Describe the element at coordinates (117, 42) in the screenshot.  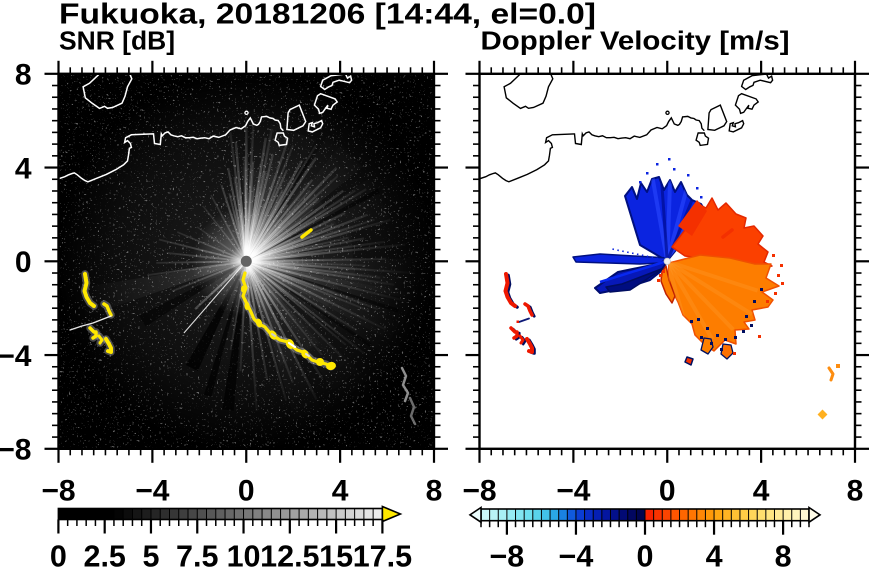
I see `svg-text: SNR [dB]` at that location.